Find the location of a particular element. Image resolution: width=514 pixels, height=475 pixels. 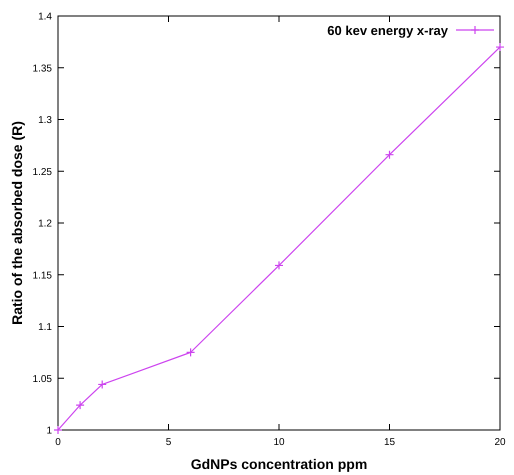

y-tick-label: 1.1 is located at coordinates (45, 327).